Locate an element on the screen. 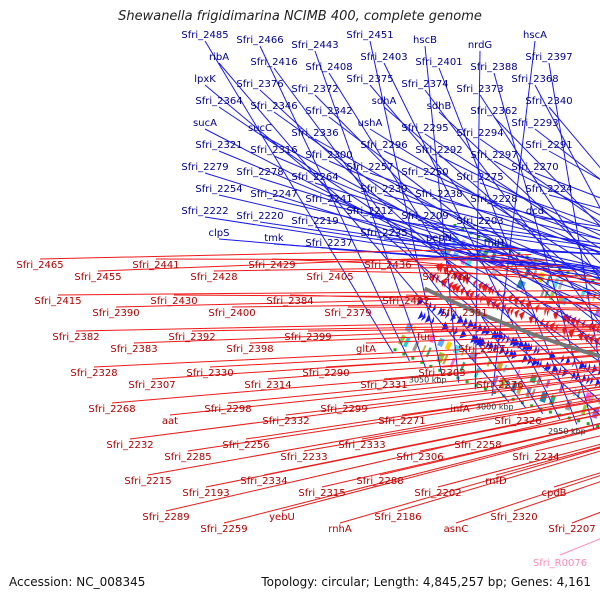  reverse-gene-label: Sfri_2330 is located at coordinates (209, 373).